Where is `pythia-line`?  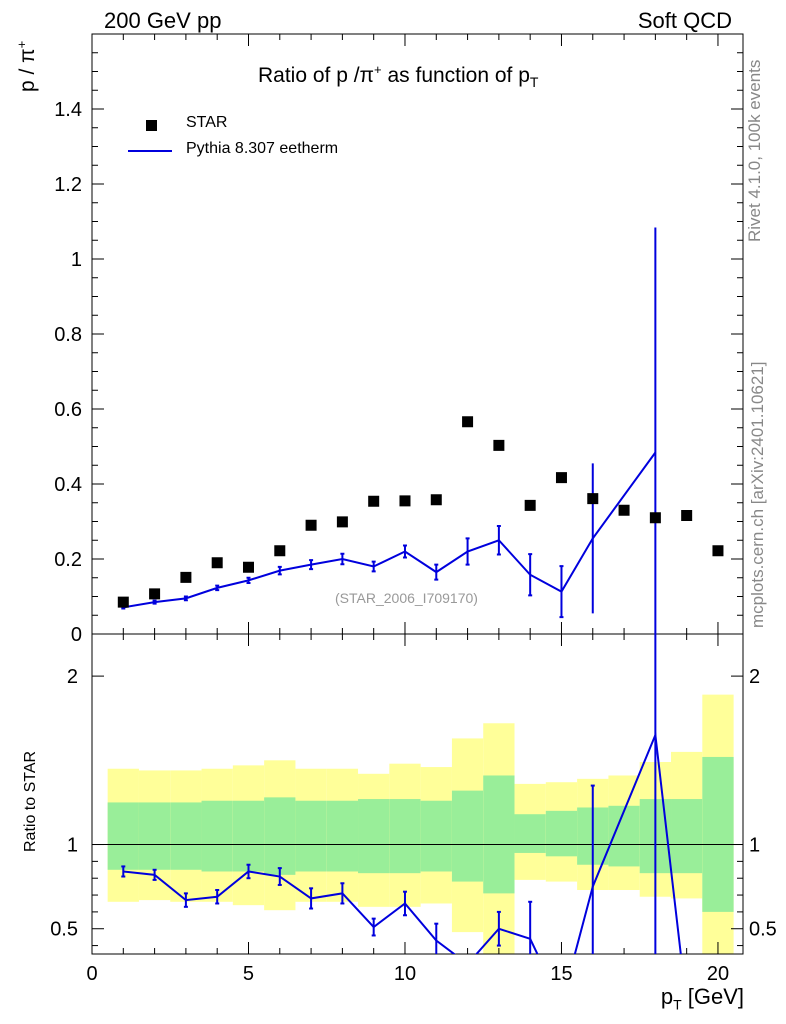
pythia-line is located at coordinates (390, 530).